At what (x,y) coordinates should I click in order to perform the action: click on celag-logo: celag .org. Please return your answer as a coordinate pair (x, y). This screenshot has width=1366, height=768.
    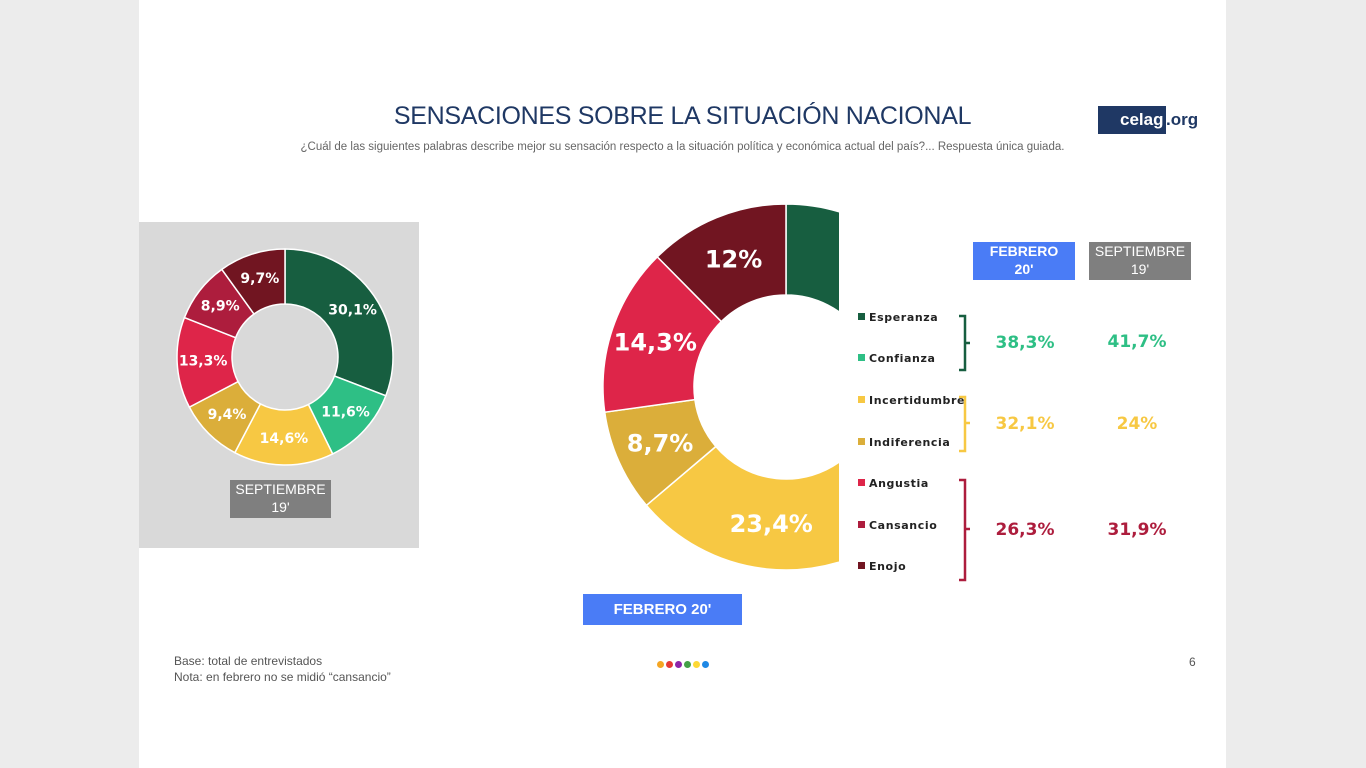
    Looking at the image, I should click on (1148, 120).